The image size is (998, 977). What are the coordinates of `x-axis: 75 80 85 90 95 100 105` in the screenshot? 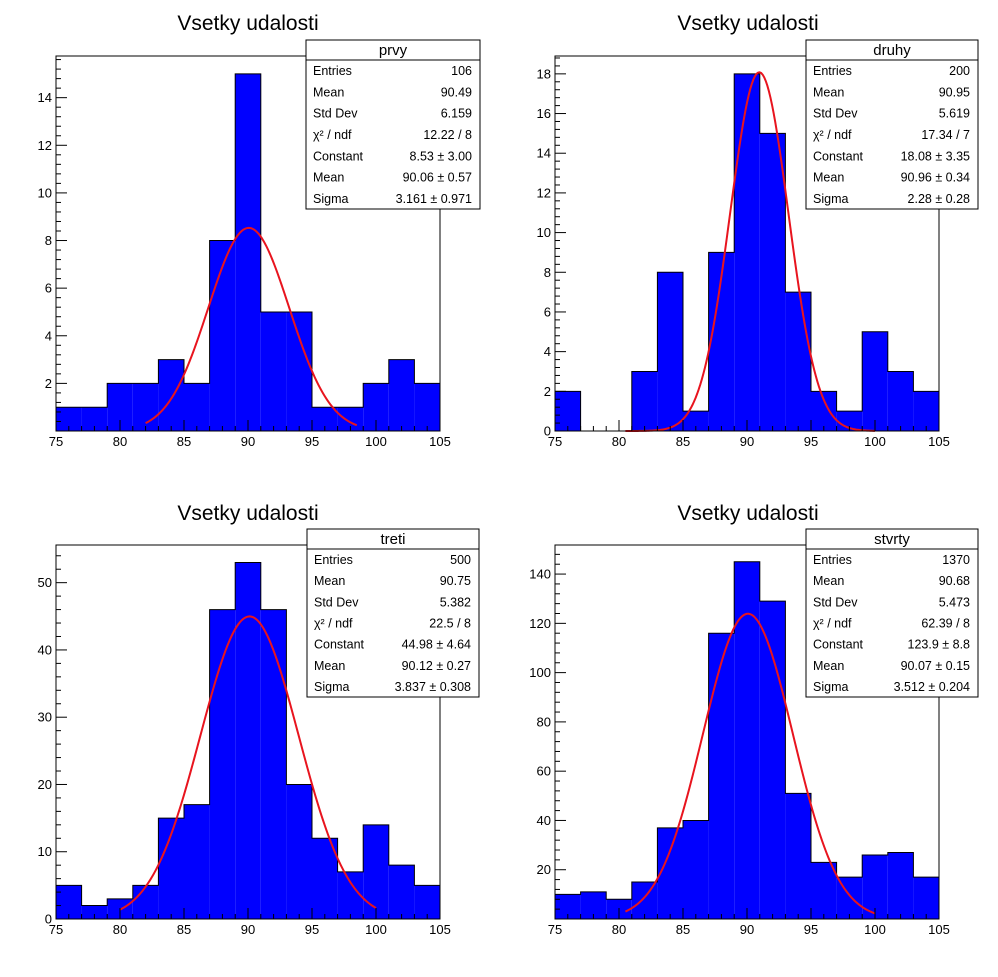 It's located at (749, 922).